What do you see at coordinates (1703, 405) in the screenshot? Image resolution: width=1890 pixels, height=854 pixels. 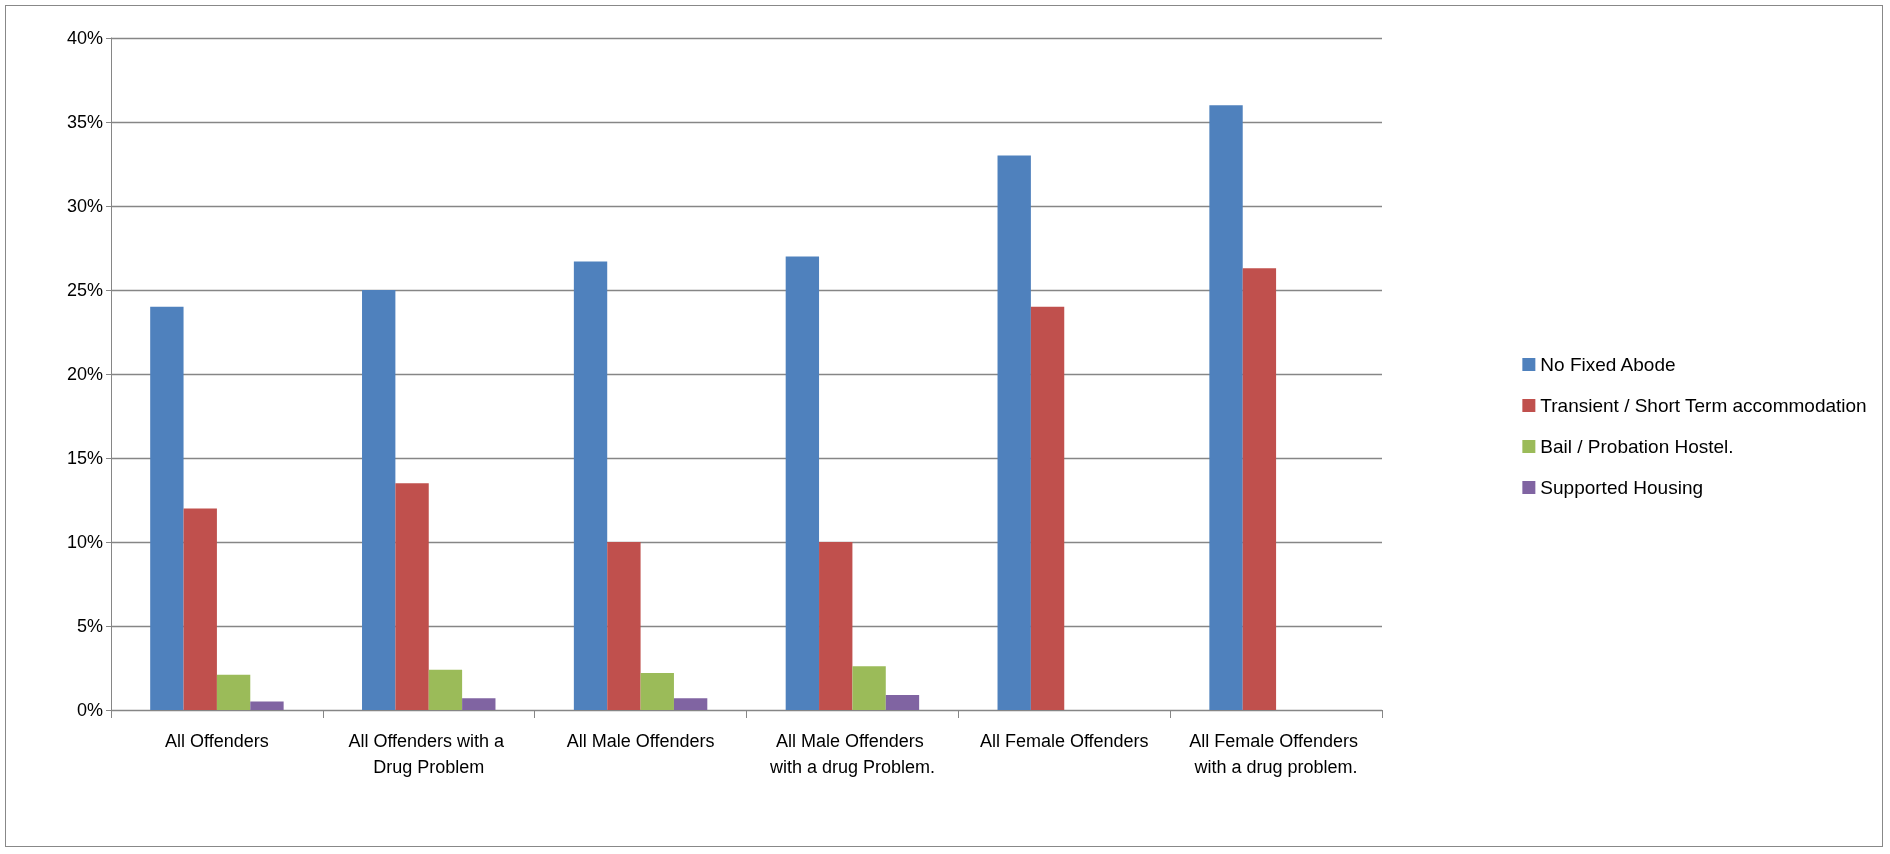 I see `legend-label: Transient / Short Term accommodation` at bounding box center [1703, 405].